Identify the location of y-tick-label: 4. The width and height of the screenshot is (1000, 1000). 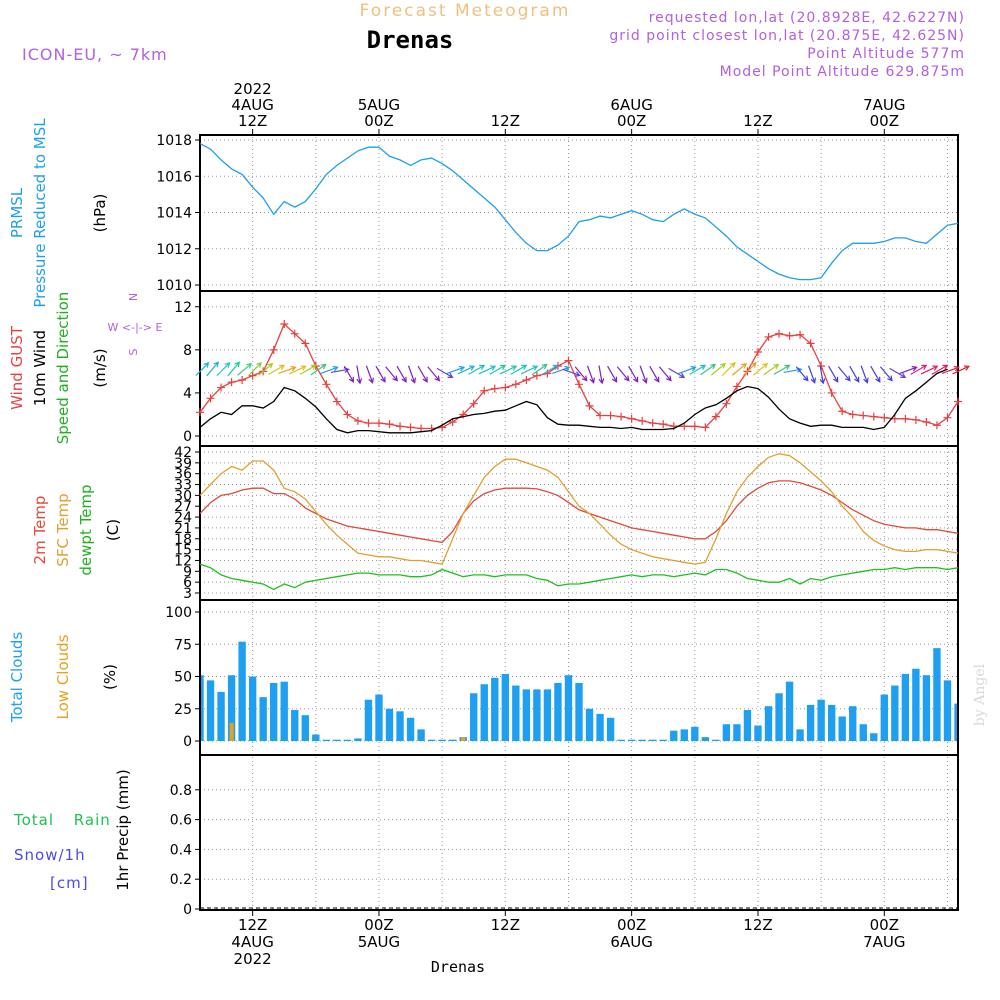
(187, 394).